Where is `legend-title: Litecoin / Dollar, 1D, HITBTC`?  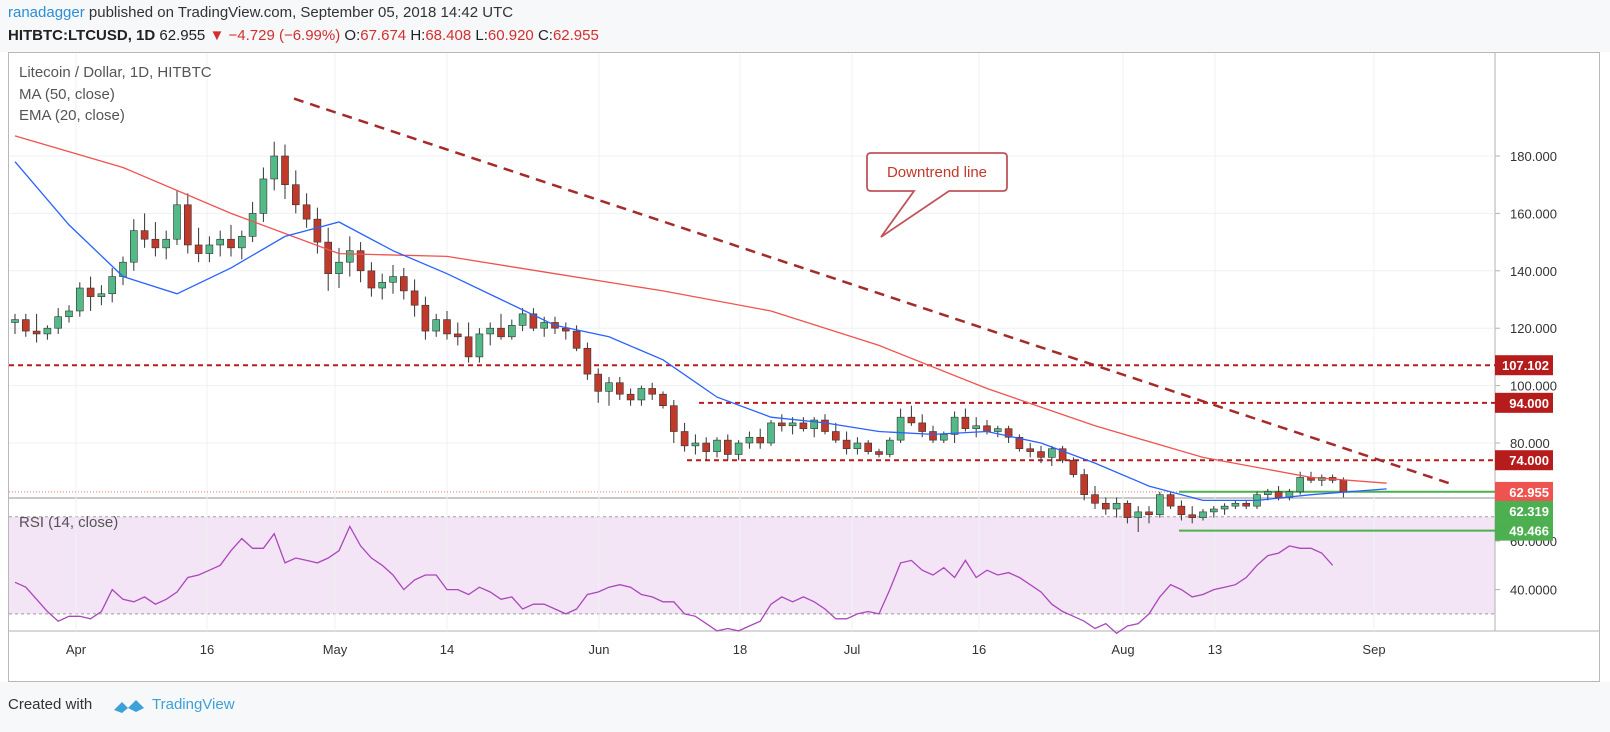
legend-title: Litecoin / Dollar, 1D, HITBTC is located at coordinates (115, 72).